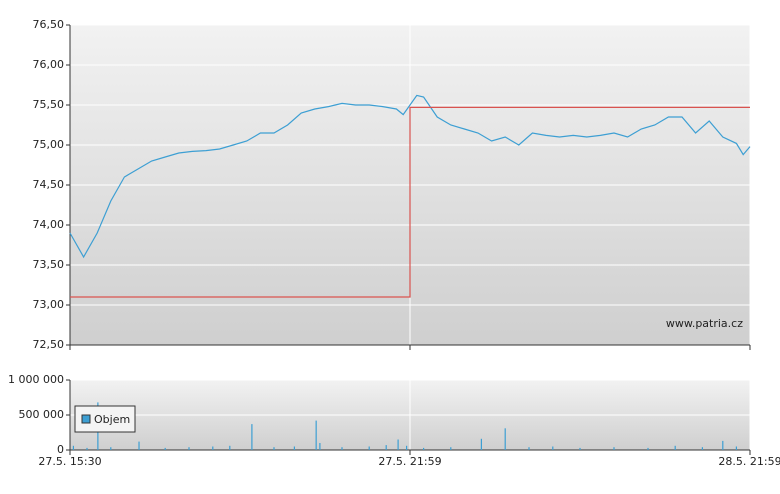  I want to click on y-tick-label: 76,50, so click(49, 24).